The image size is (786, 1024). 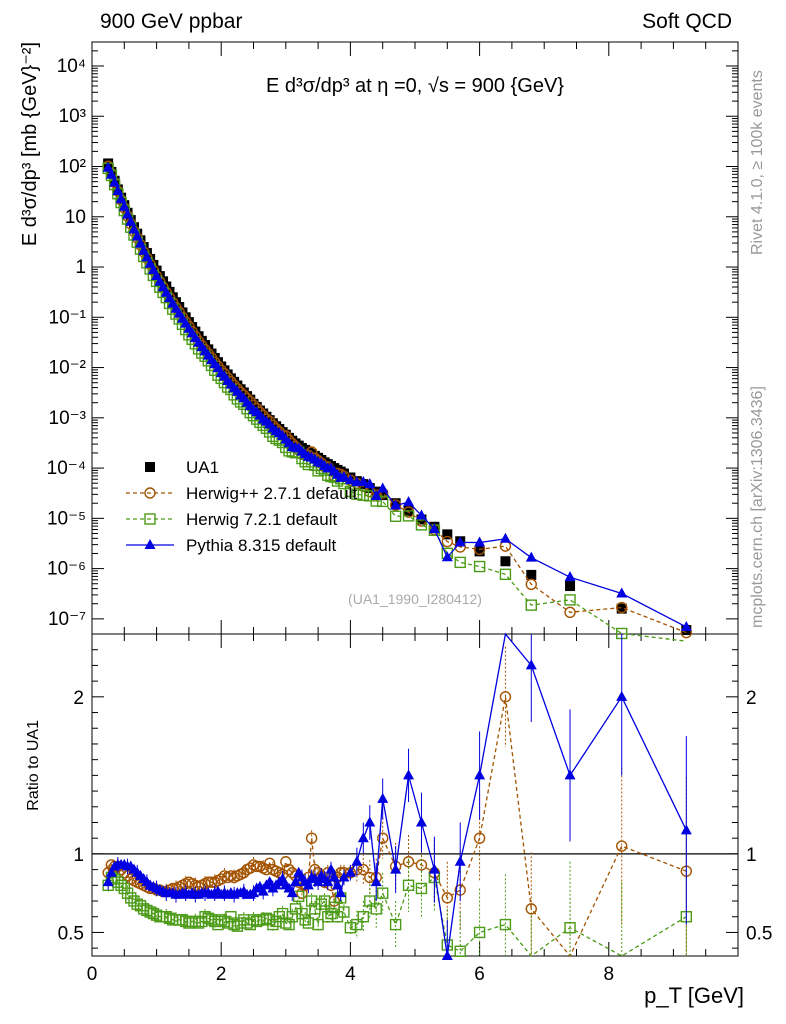 What do you see at coordinates (68, 317) in the screenshot?
I see `main-ytick-label: 10⁻¹` at bounding box center [68, 317].